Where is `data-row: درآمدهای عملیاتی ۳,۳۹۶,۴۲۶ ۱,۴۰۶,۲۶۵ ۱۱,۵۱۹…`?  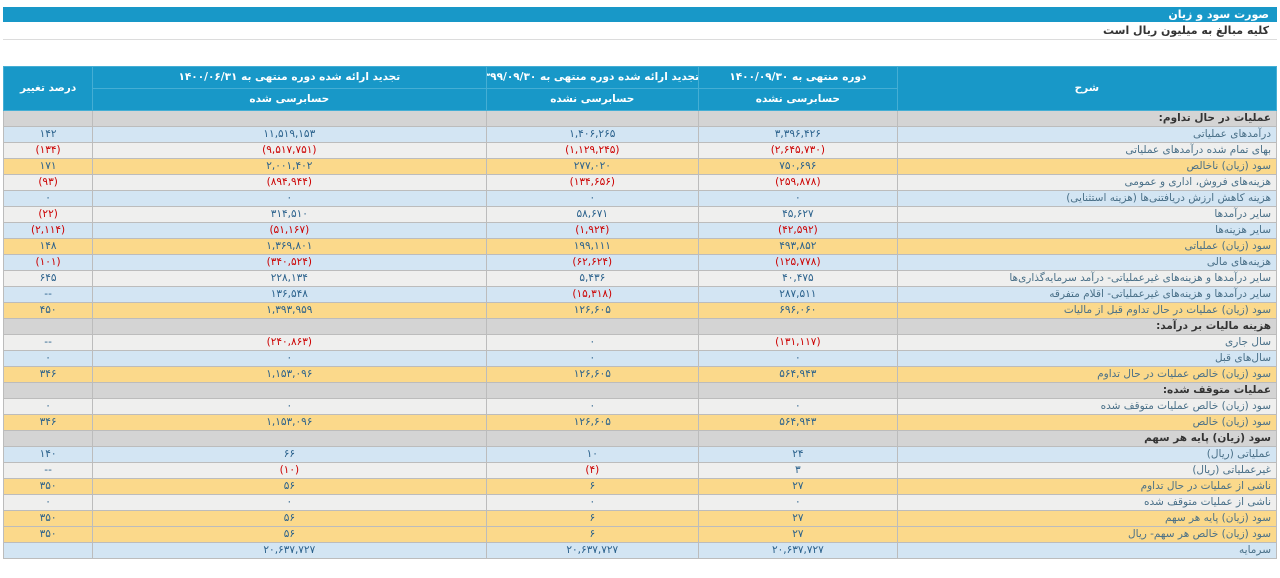 data-row: درآمدهای عملیاتی ۳,۳۹۶,۴۲۶ ۱,۴۰۶,۲۶۵ ۱۱,۵۱۹… is located at coordinates (640, 134).